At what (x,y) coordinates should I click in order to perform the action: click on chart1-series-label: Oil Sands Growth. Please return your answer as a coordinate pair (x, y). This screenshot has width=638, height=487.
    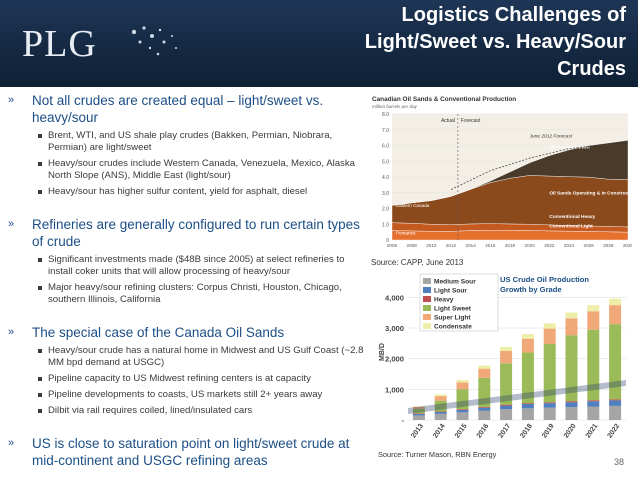
    Looking at the image, I should click on (569, 148).